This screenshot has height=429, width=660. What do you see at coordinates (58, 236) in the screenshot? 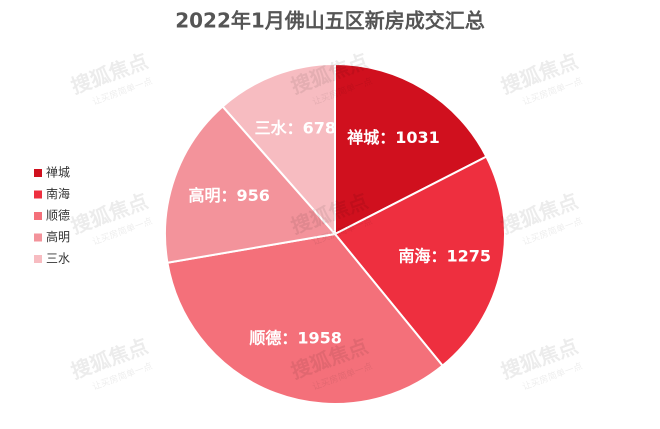
I see `legend-label: 高明` at bounding box center [58, 236].